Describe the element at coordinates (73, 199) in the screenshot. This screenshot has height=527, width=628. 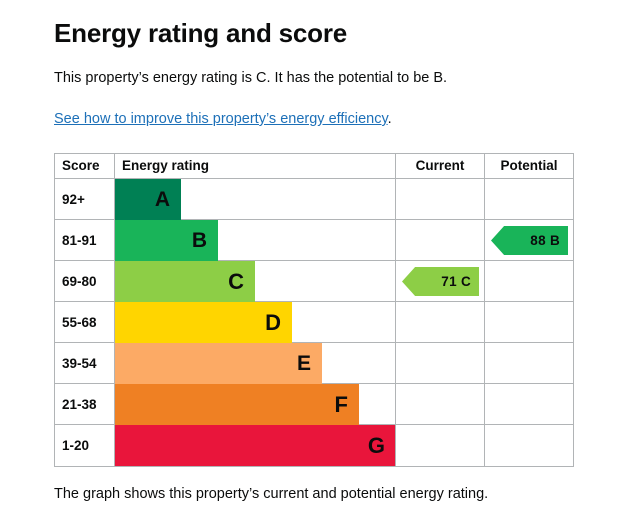
I see `band-score-a: 92+` at that location.